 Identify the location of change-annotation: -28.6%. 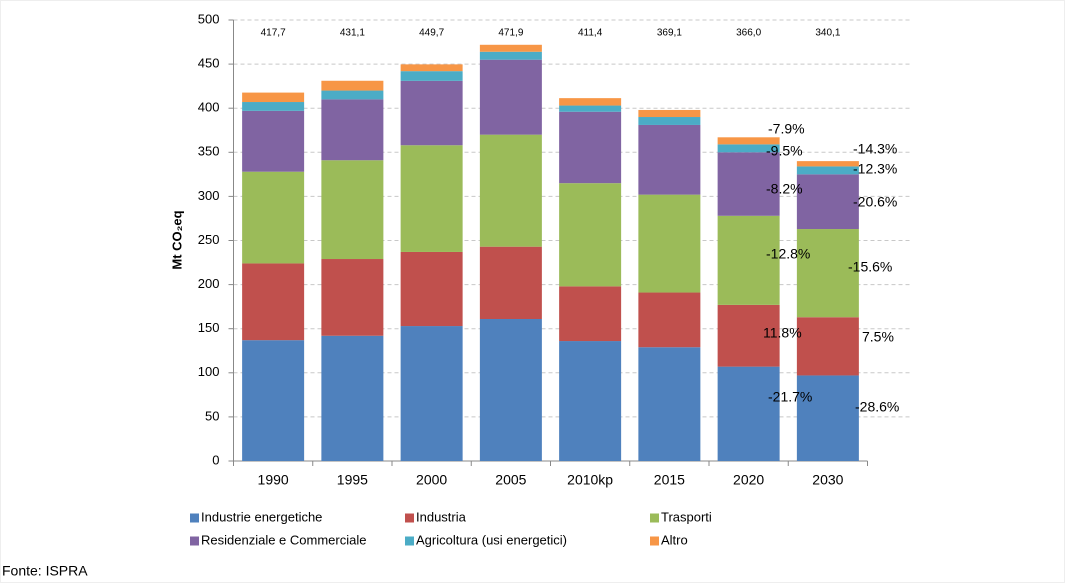
(877, 407).